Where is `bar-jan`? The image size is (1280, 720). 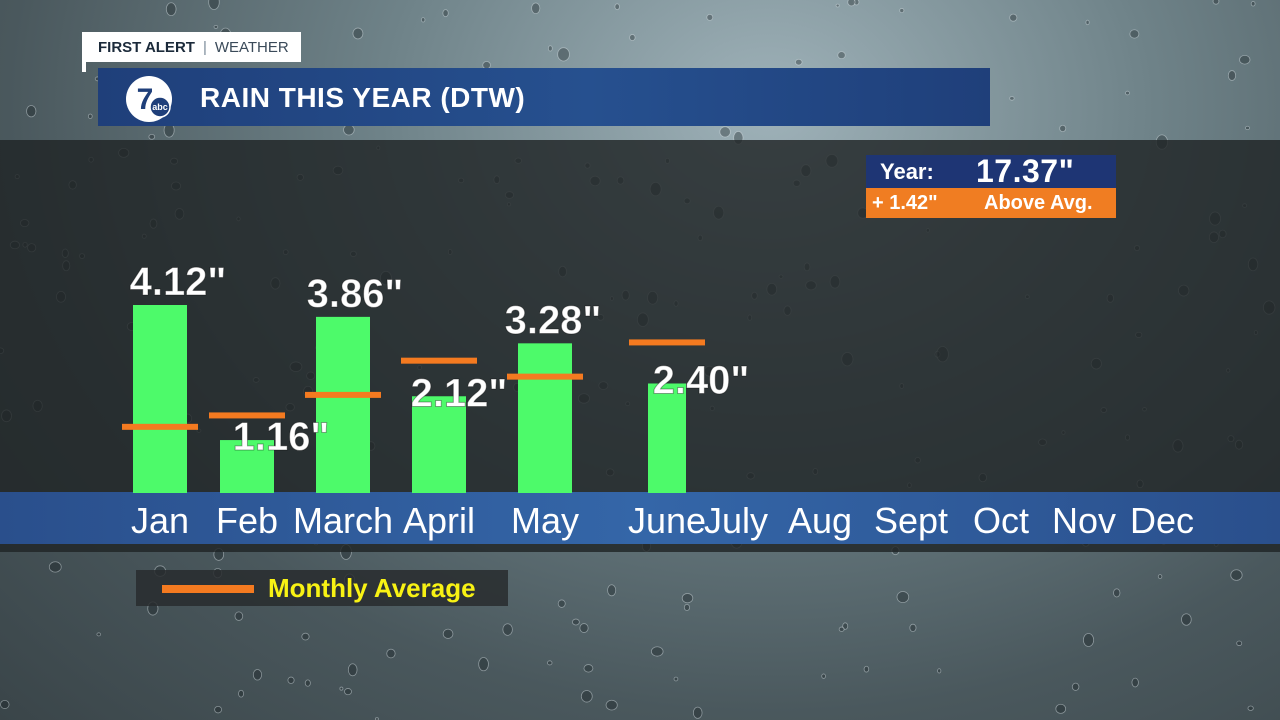 bar-jan is located at coordinates (160, 399).